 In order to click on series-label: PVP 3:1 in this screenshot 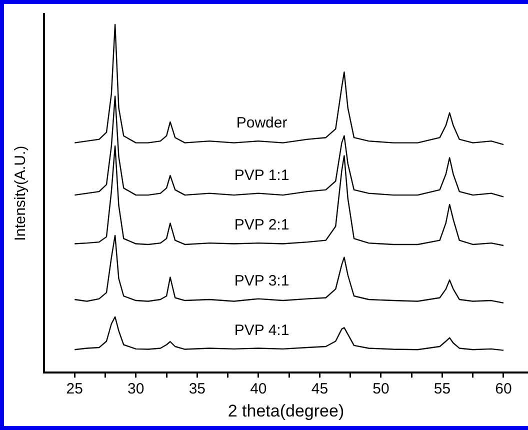, I will do `click(262, 281)`.